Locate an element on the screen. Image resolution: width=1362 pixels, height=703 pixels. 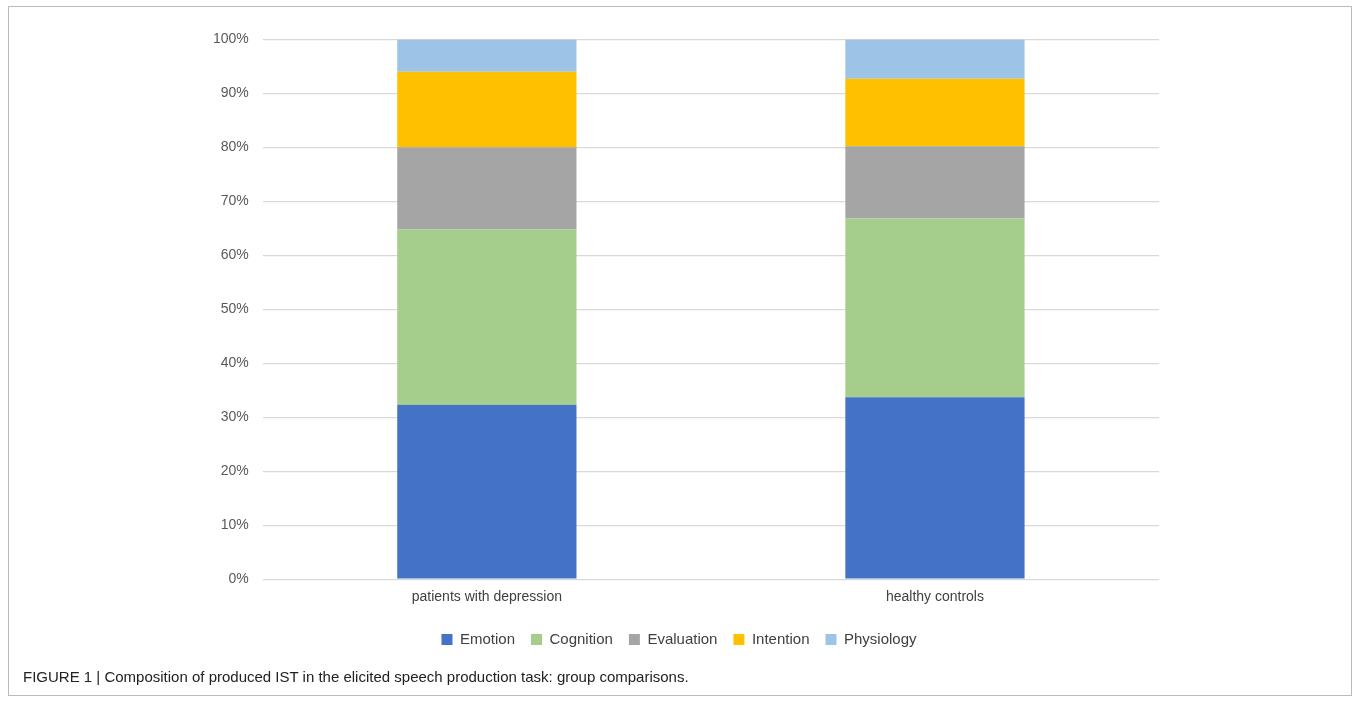
y-tick-label: 70% is located at coordinates (234, 200).